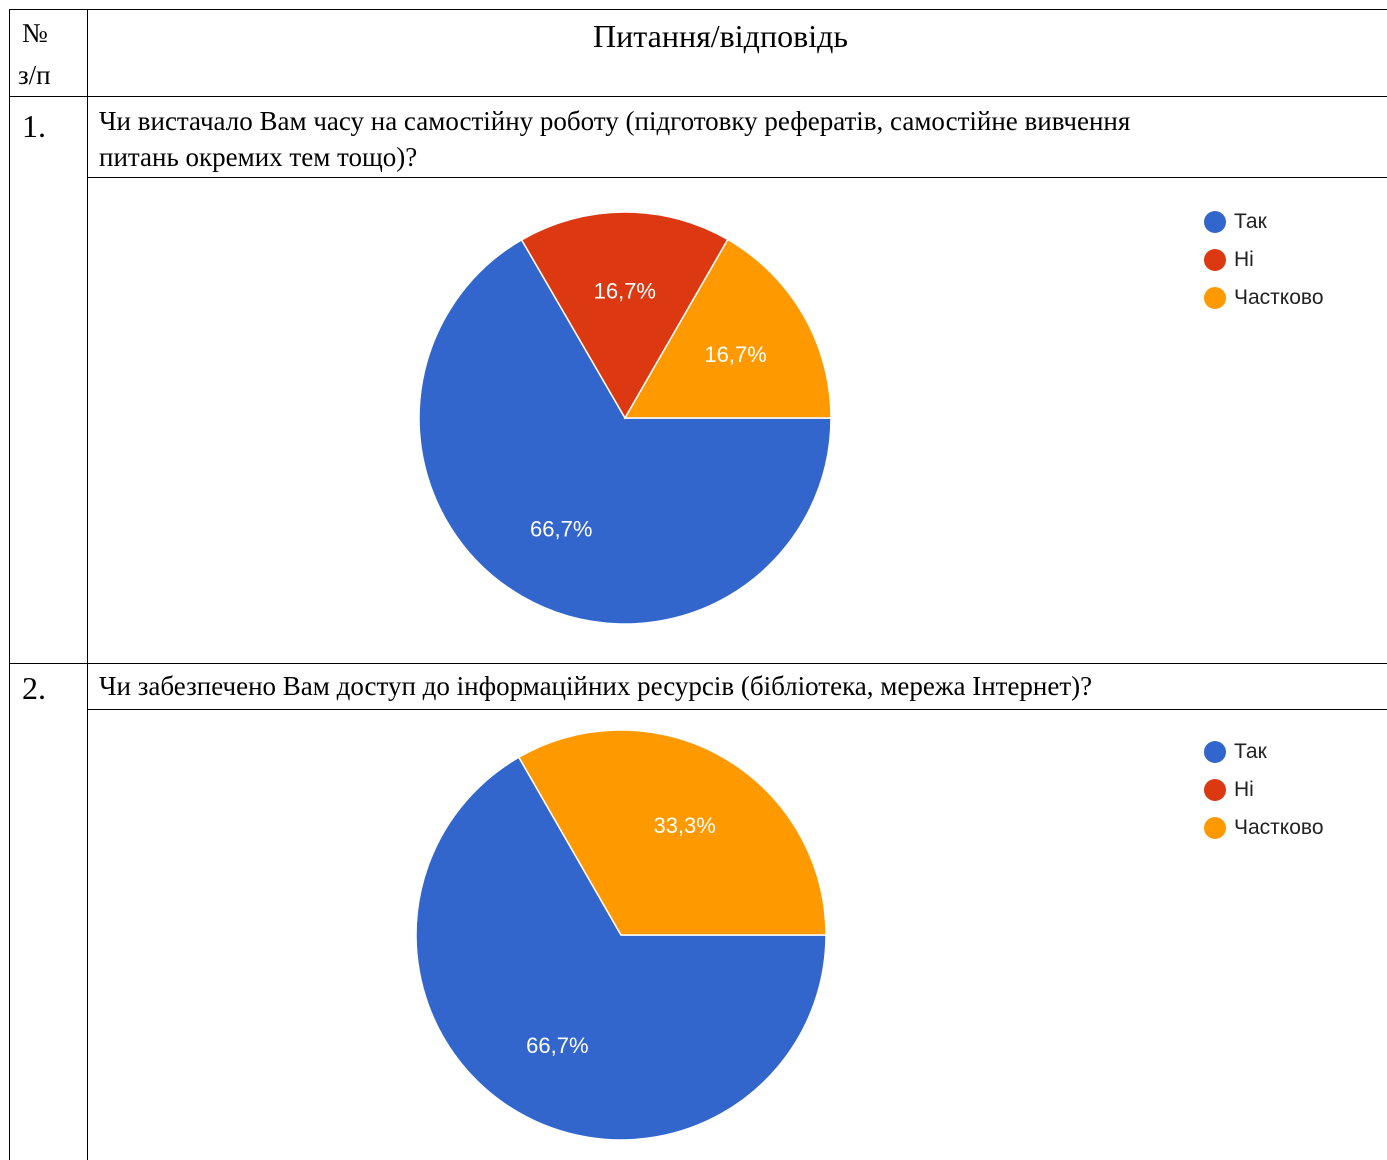 The width and height of the screenshot is (1387, 1160). What do you see at coordinates (735, 354) in the screenshot?
I see `chart1-label-chastkovo: 16,7%` at bounding box center [735, 354].